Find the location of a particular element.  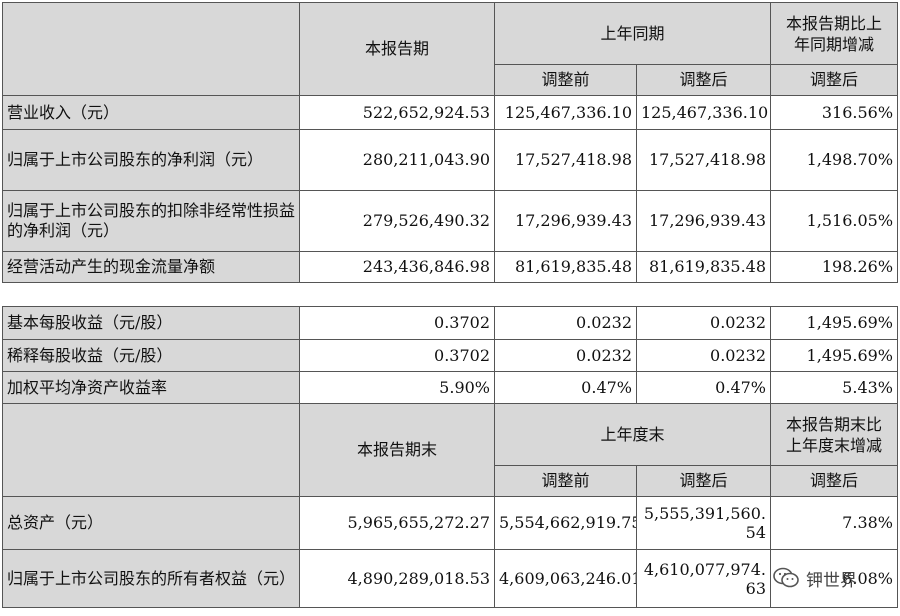

cell-after: 17,527,418.98 is located at coordinates (703, 160).